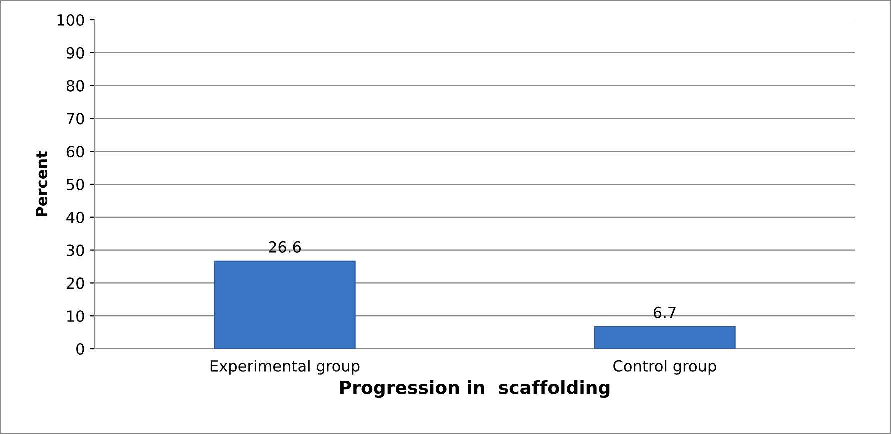 This screenshot has height=434, width=891. I want to click on y-tick-label: 50, so click(75, 184).